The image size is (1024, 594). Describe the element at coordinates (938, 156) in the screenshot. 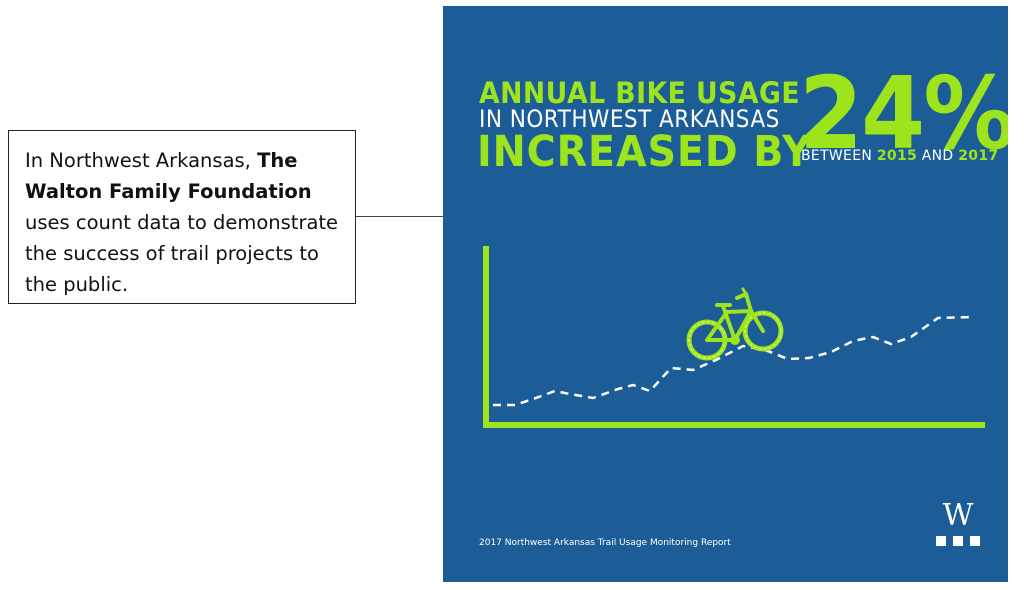

I see `between-and: AND` at that location.